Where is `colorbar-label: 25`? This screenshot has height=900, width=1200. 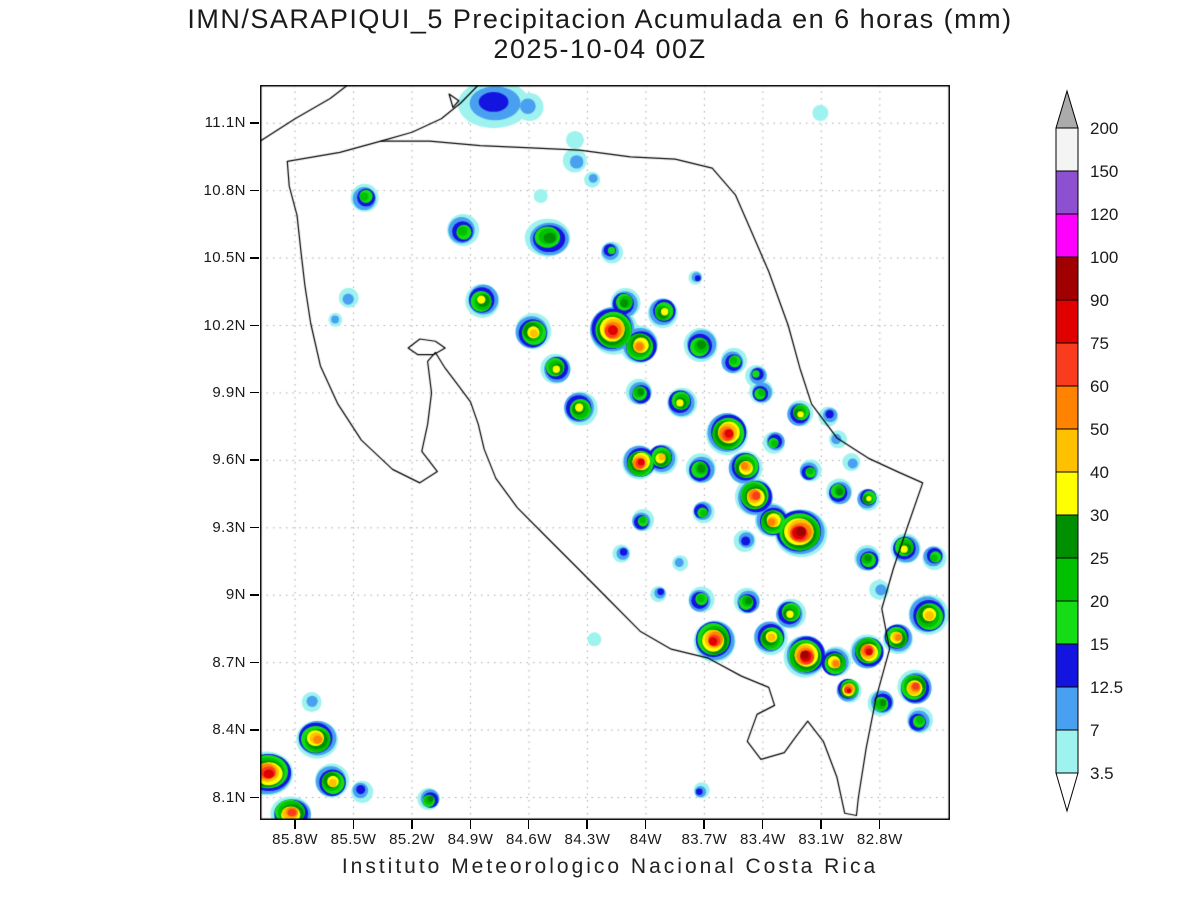 colorbar-label: 25 is located at coordinates (1099, 558).